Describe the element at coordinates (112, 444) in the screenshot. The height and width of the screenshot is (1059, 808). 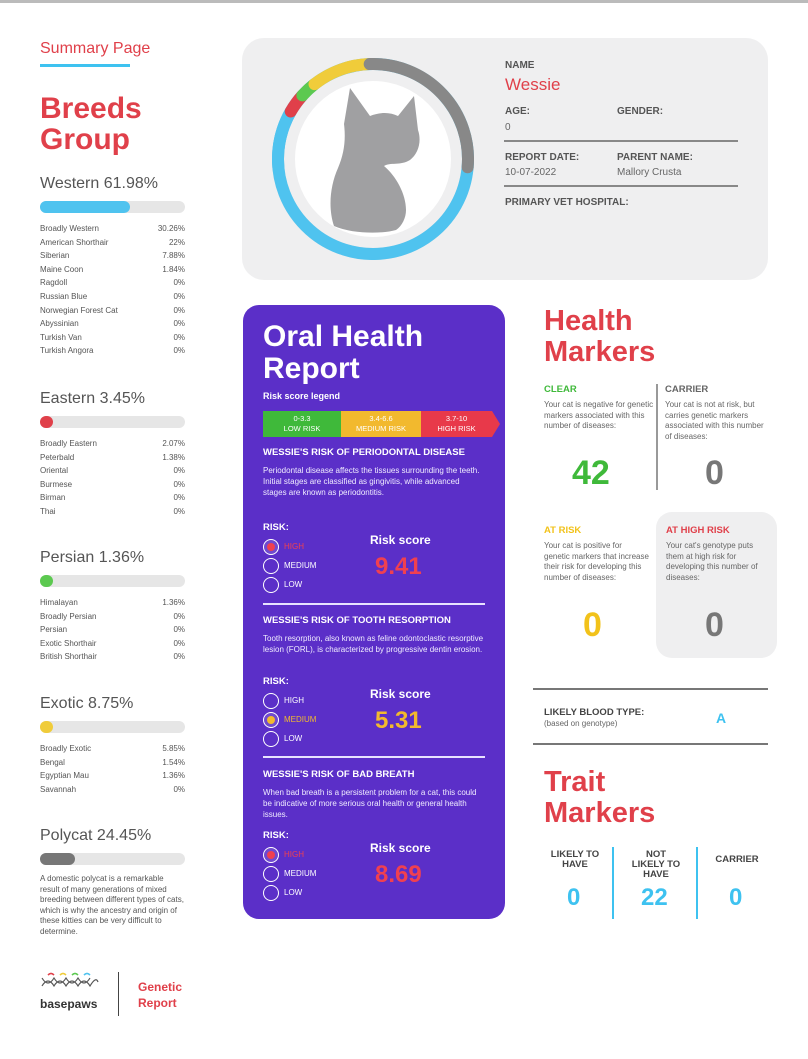
I see `sub-breed-row: Broadly Eastern 2.07%` at that location.